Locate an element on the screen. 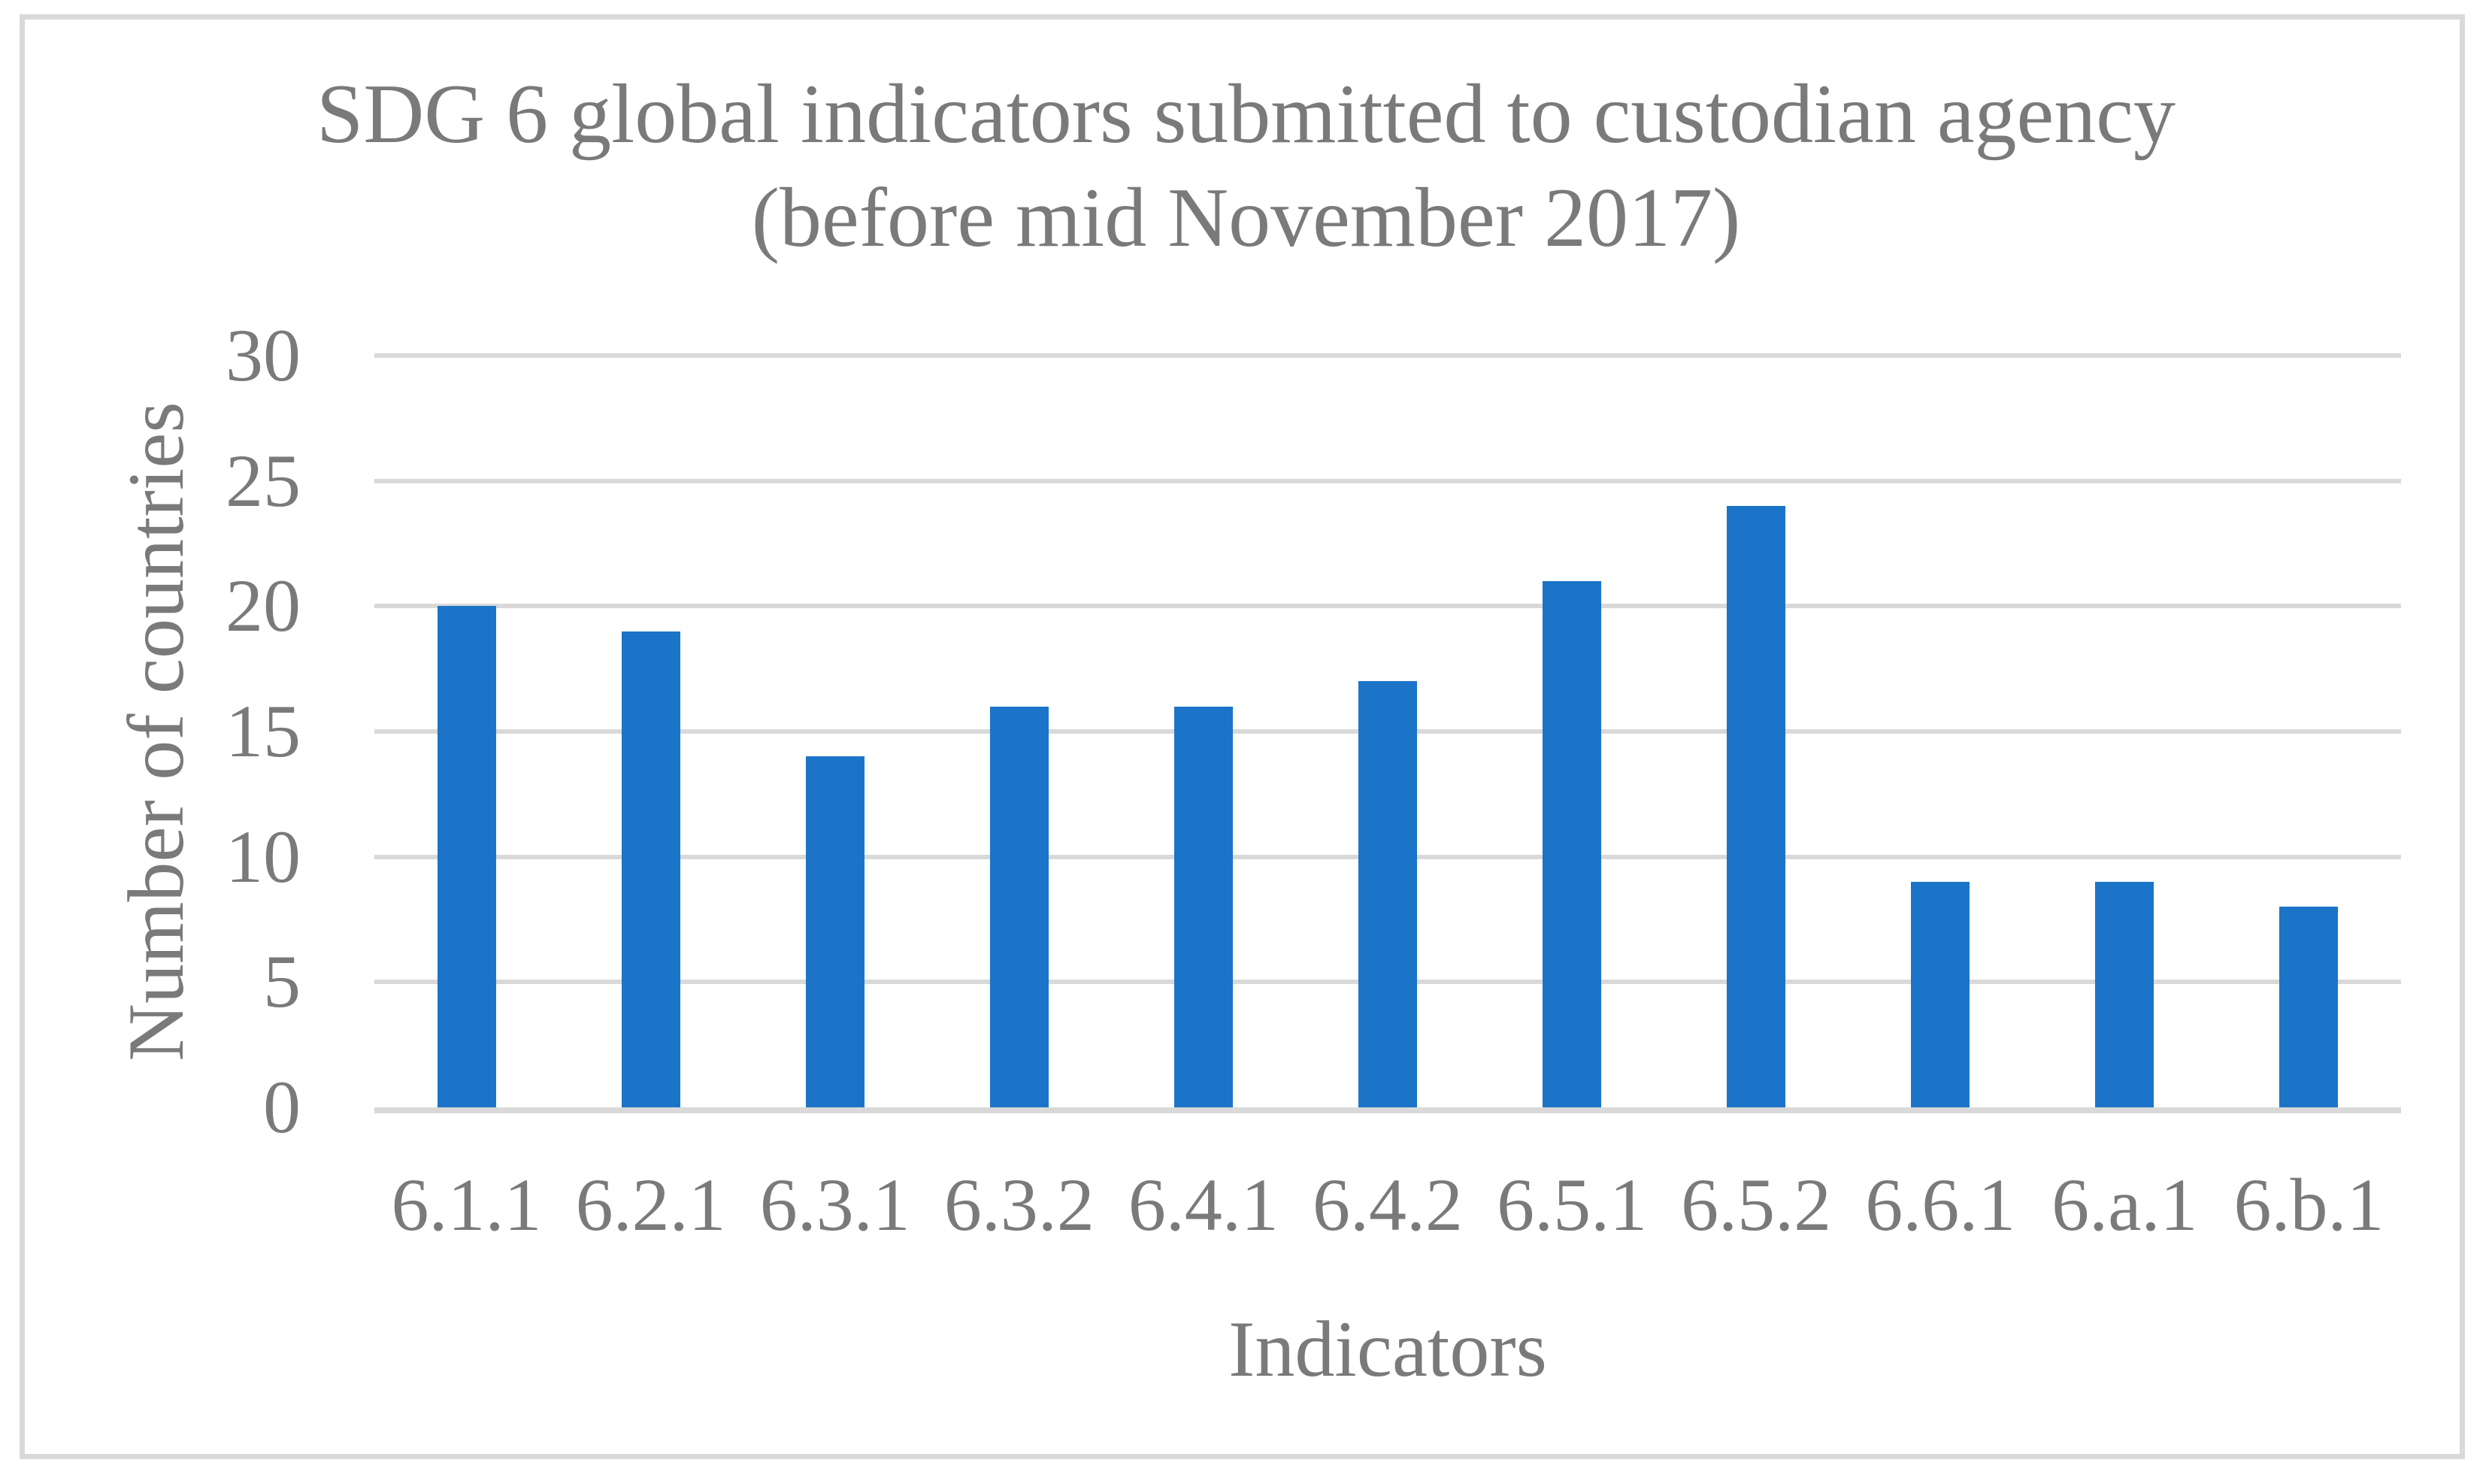 Image resolution: width=2492 pixels, height=1484 pixels. bar-6.5.2 is located at coordinates (1757, 806).